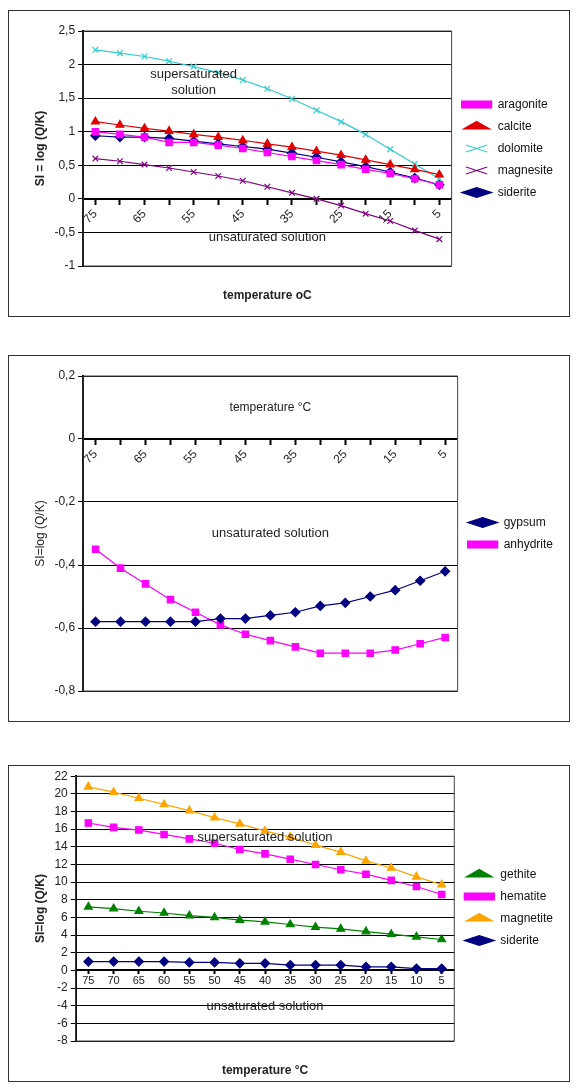 This screenshot has height=1088, width=576. What do you see at coordinates (65, 231) in the screenshot?
I see `y-tick-label: -0,5` at bounding box center [65, 231].